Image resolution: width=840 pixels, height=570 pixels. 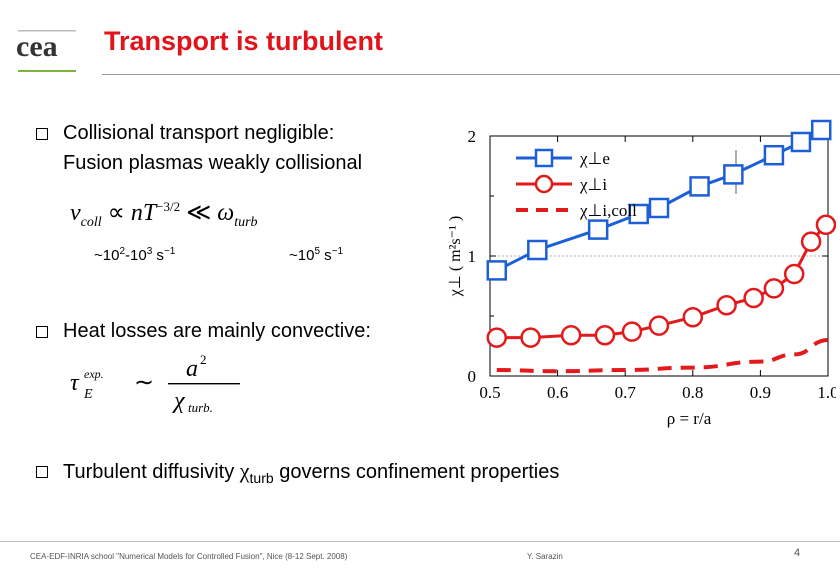 I want to click on series-line-chi-e, so click(x=659, y=200).